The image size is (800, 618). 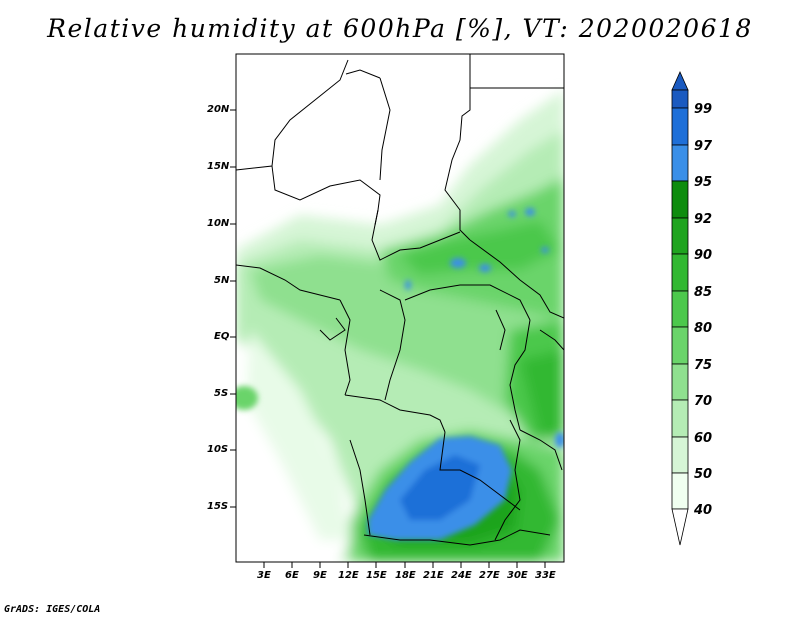 What do you see at coordinates (320, 575) in the screenshot?
I see `lon-label: 9E` at bounding box center [320, 575].